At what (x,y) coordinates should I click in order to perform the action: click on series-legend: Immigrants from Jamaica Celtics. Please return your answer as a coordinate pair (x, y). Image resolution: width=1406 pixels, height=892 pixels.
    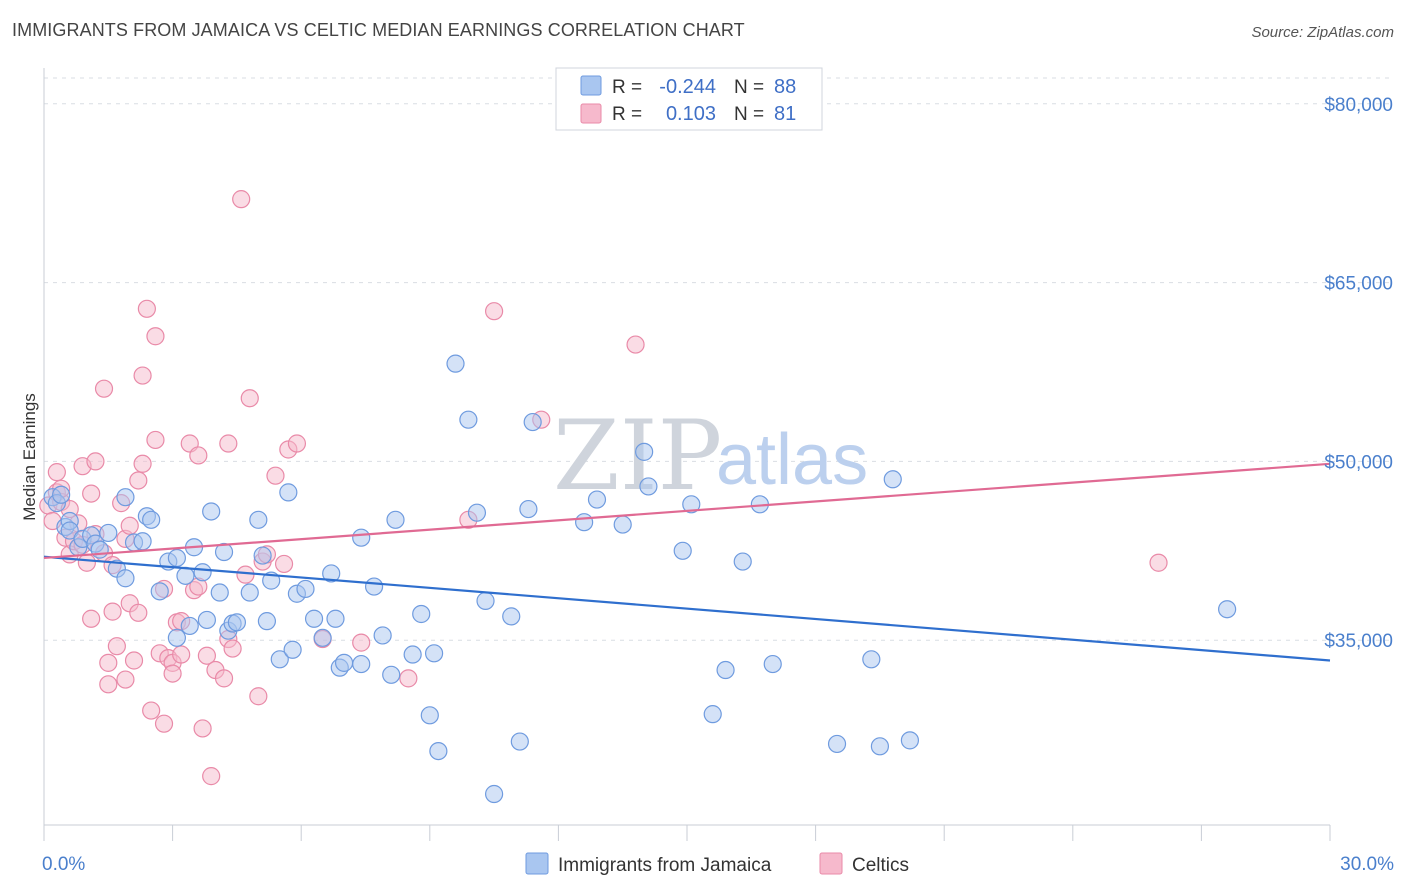
    Looking at the image, I should click on (717, 864).